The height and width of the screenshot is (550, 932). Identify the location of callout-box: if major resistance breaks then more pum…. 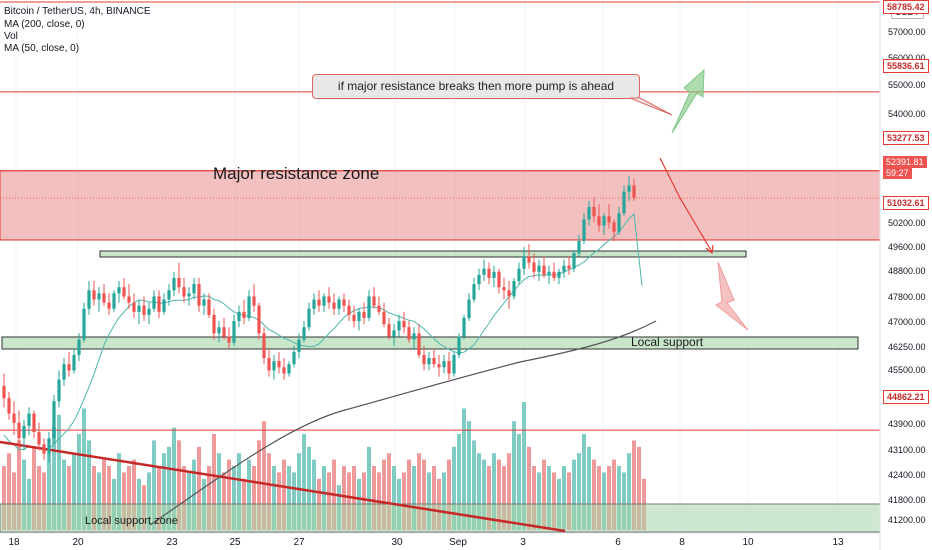
(476, 86).